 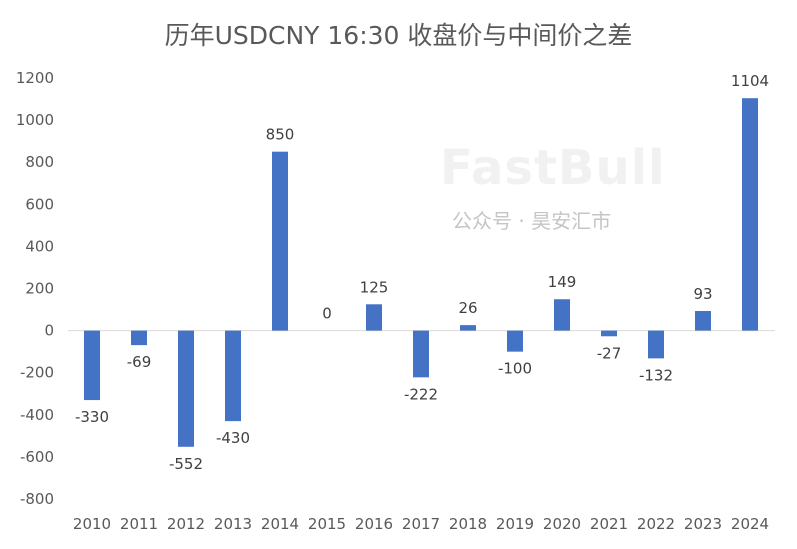 I want to click on data-label: -69, so click(x=139, y=362).